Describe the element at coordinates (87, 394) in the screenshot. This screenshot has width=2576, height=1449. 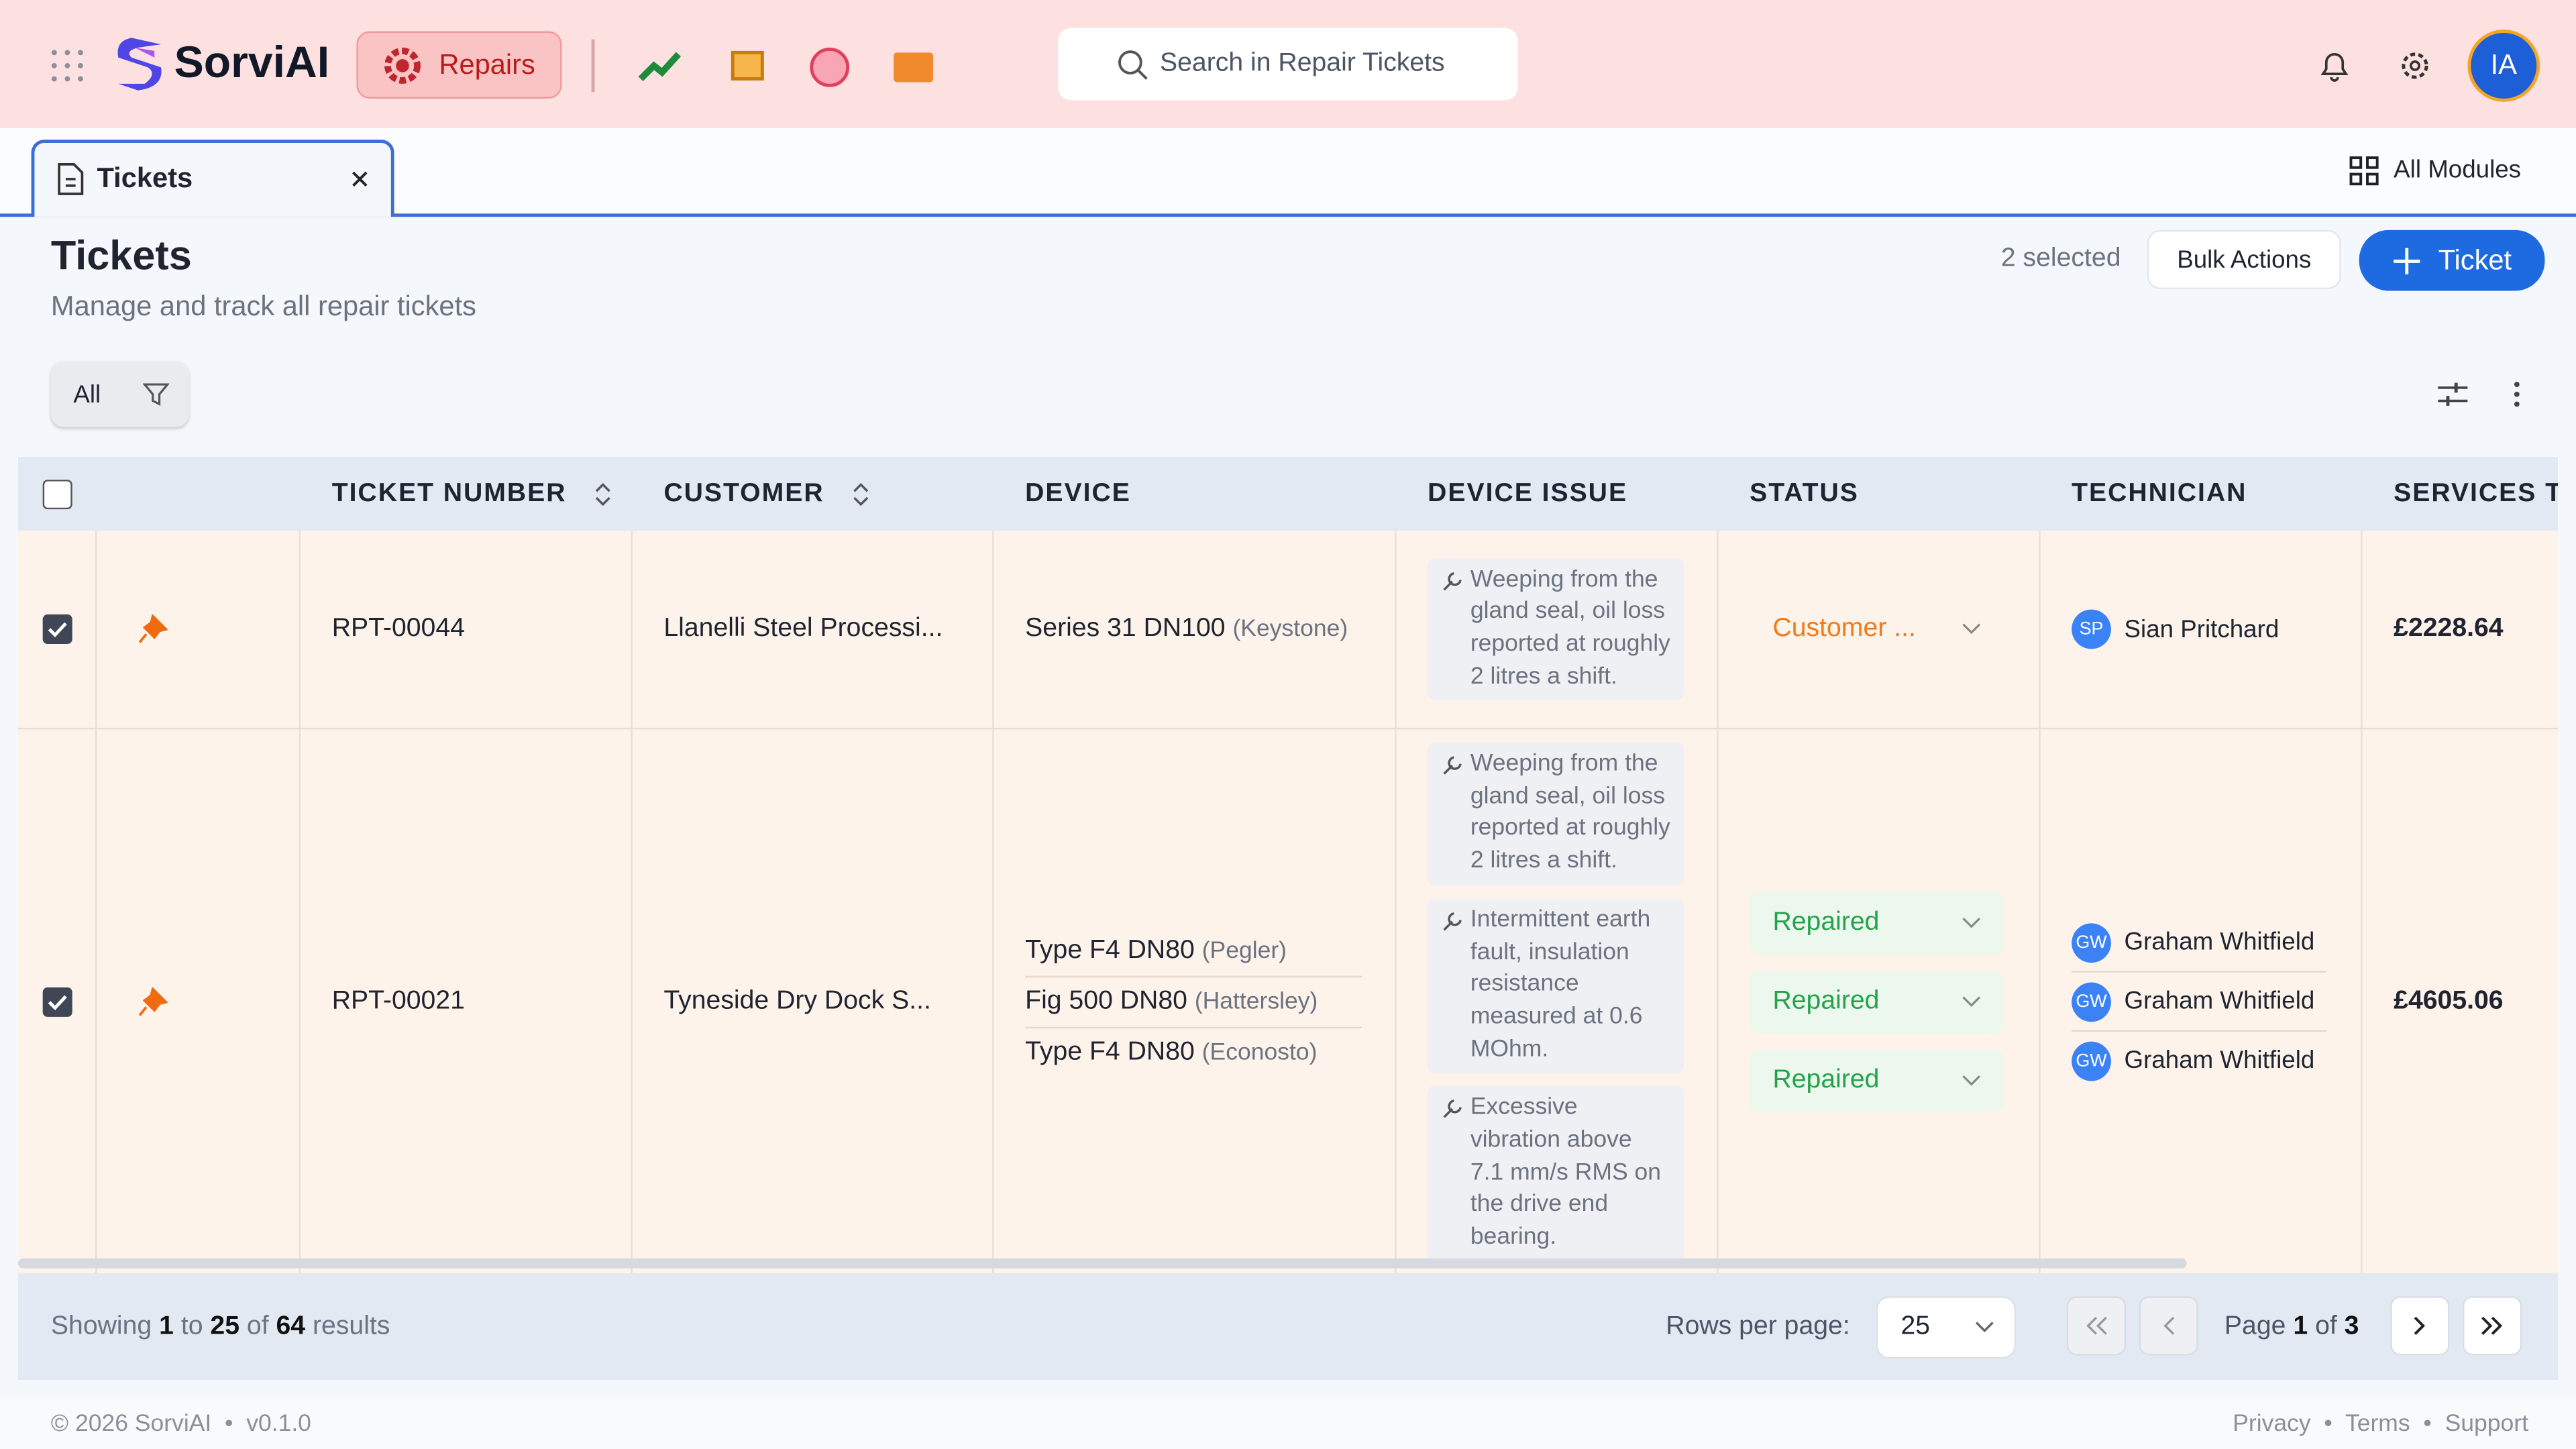
I see `filter-all: All` at that location.